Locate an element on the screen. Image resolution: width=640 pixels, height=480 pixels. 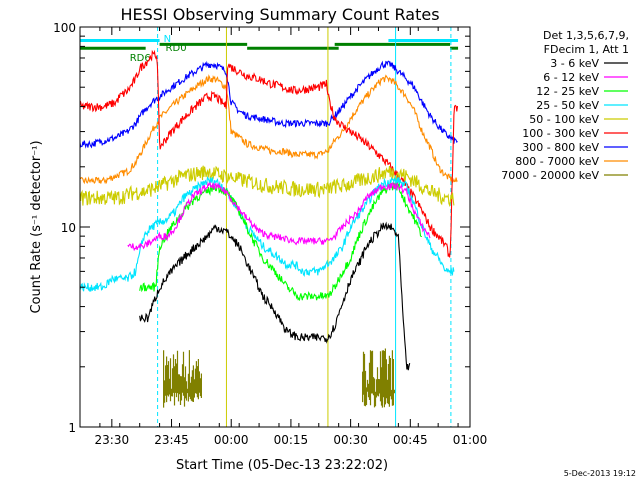
series-3-6-kev-line is located at coordinates (275, 296).